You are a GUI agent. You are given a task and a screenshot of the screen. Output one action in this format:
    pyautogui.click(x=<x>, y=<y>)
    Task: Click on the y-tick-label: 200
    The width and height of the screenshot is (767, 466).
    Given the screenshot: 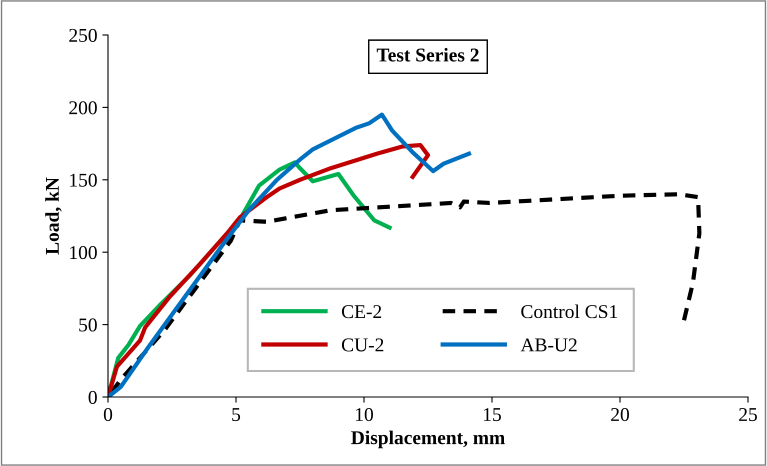 What is the action you would take?
    pyautogui.click(x=83, y=107)
    